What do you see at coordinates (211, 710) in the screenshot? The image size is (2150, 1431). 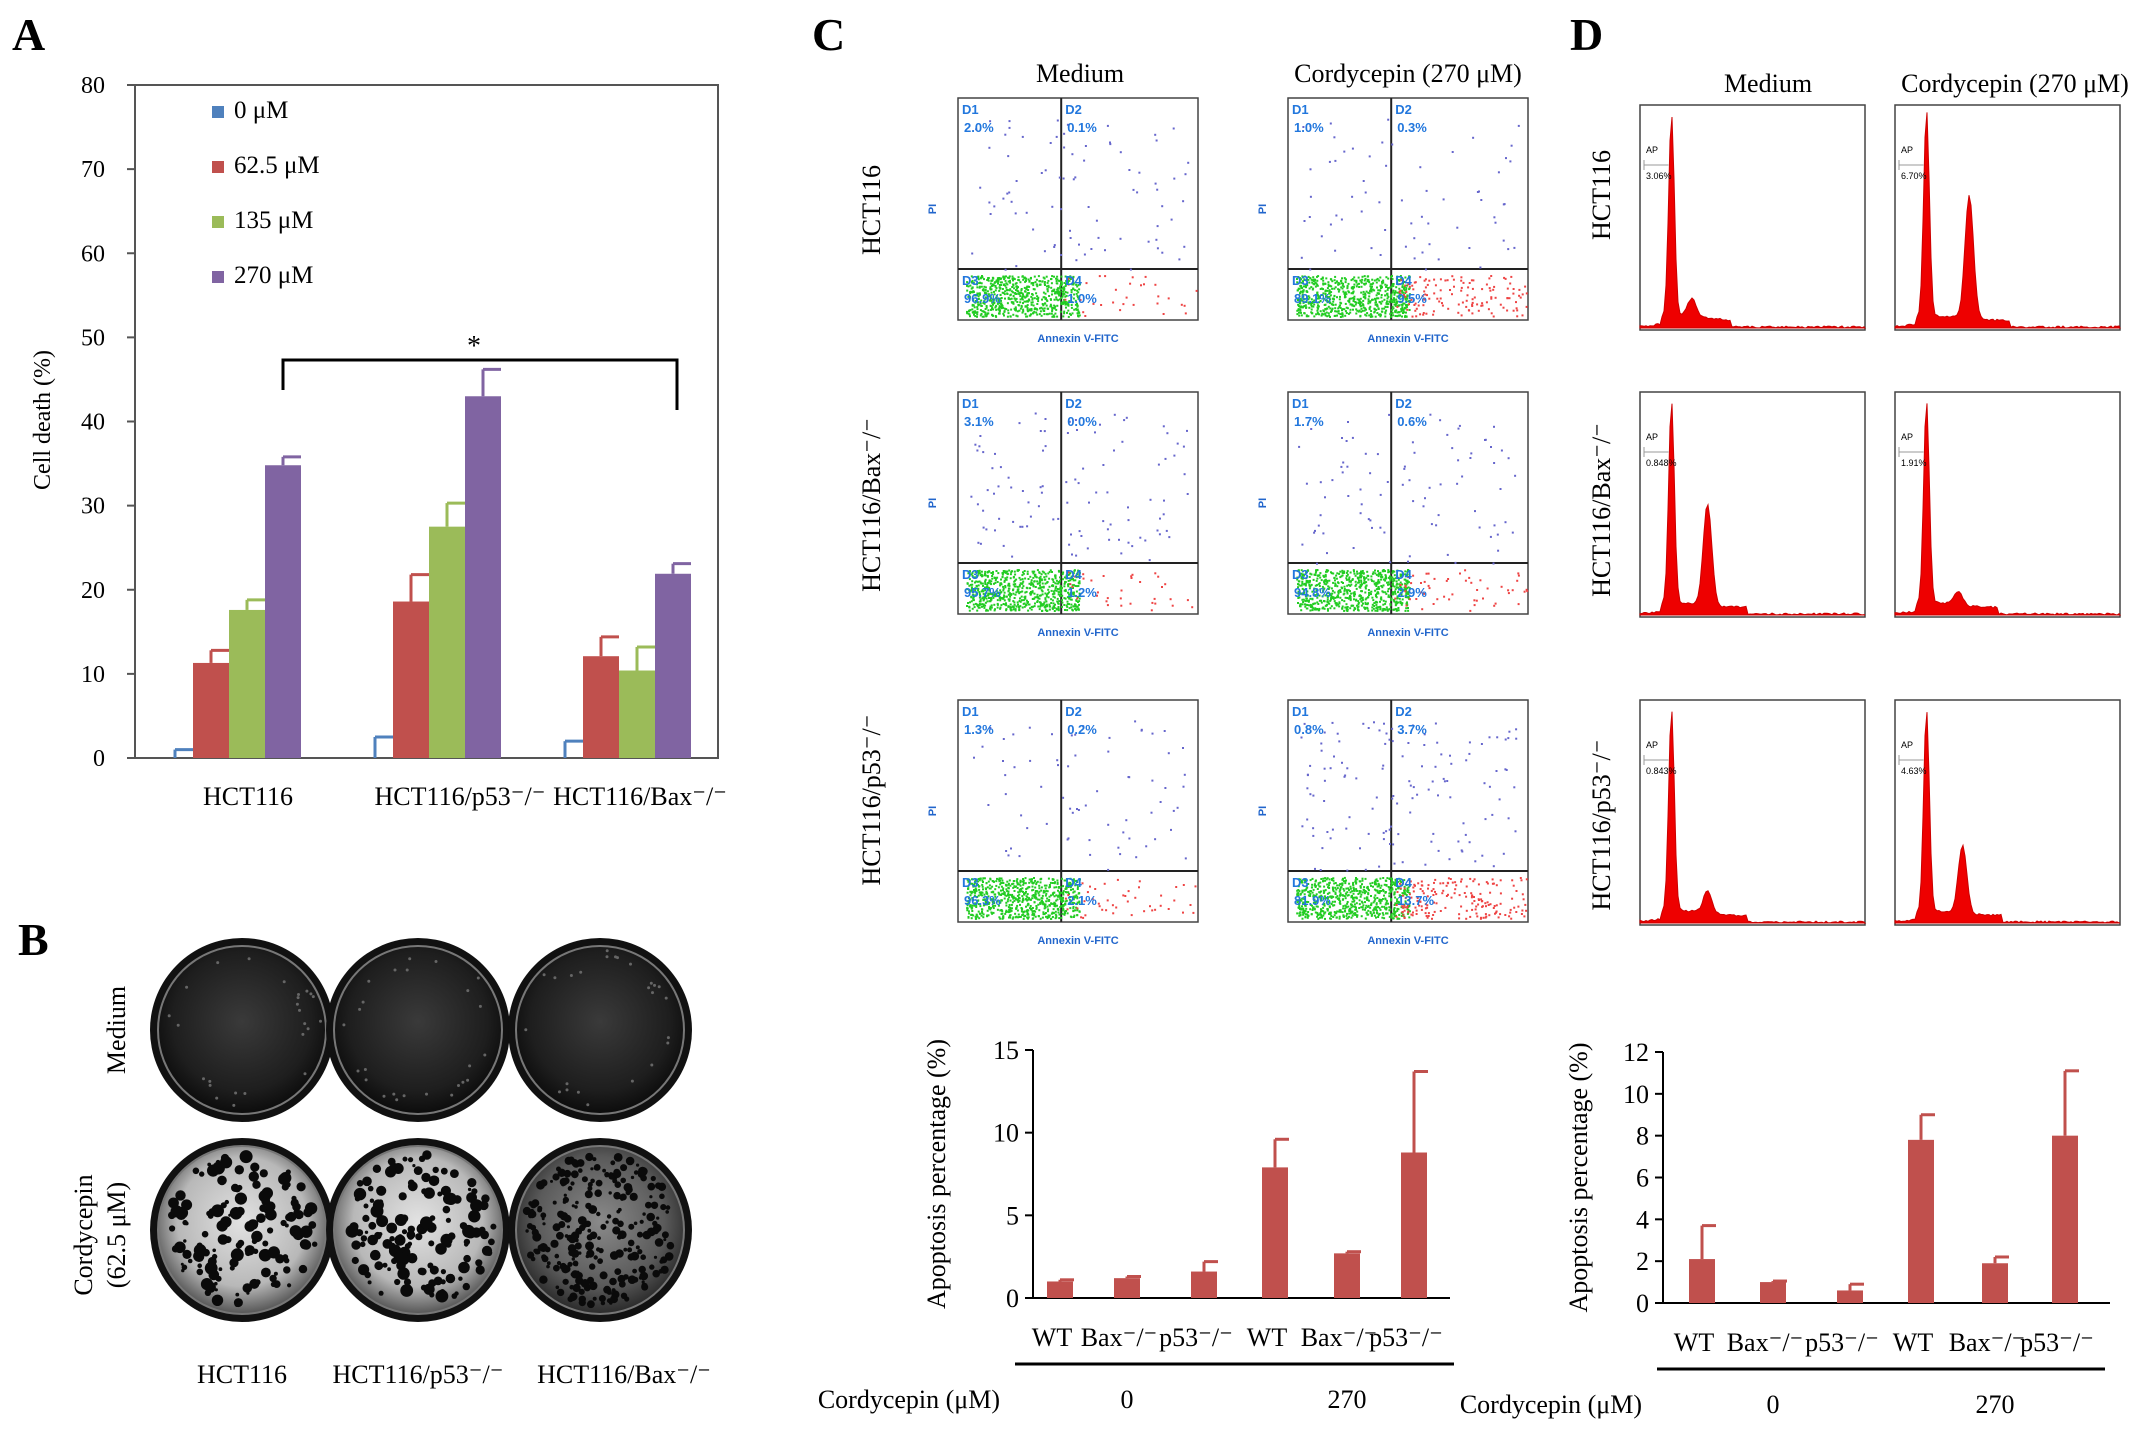 I see `bar` at bounding box center [211, 710].